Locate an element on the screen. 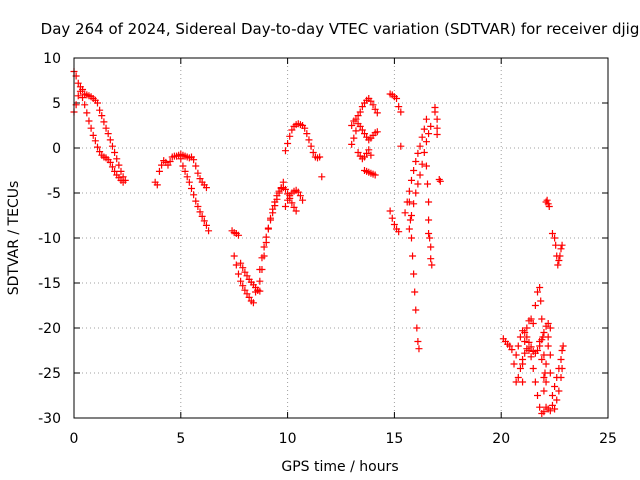  y-tick-label: -5 is located at coordinates (54, 194).